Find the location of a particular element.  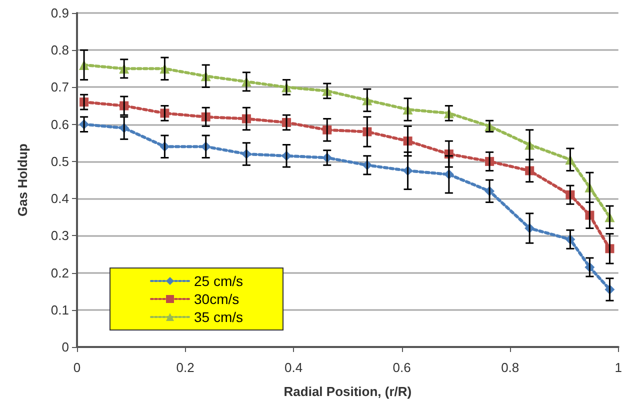

legend-label: 25 cm/s is located at coordinates (219, 281).